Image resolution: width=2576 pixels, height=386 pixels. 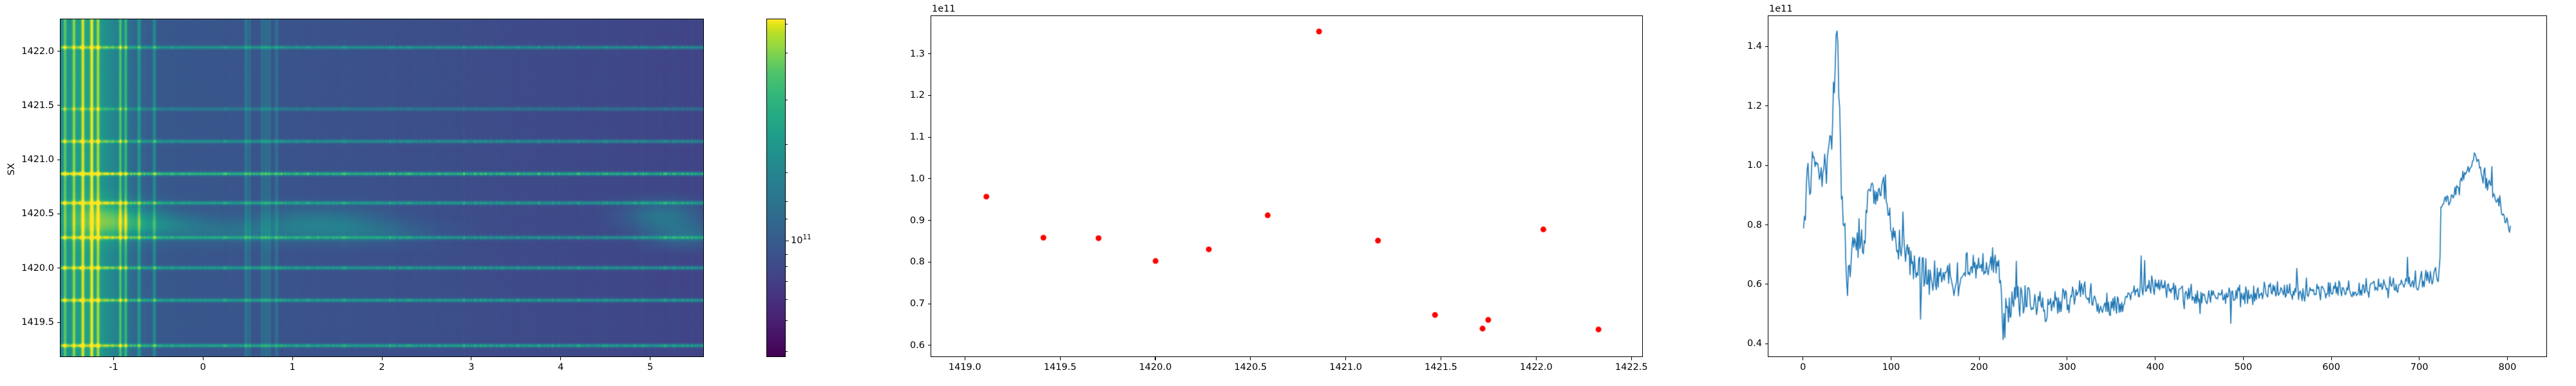 What do you see at coordinates (917, 53) in the screenshot?
I see `y-tick-label: 1.3` at bounding box center [917, 53].